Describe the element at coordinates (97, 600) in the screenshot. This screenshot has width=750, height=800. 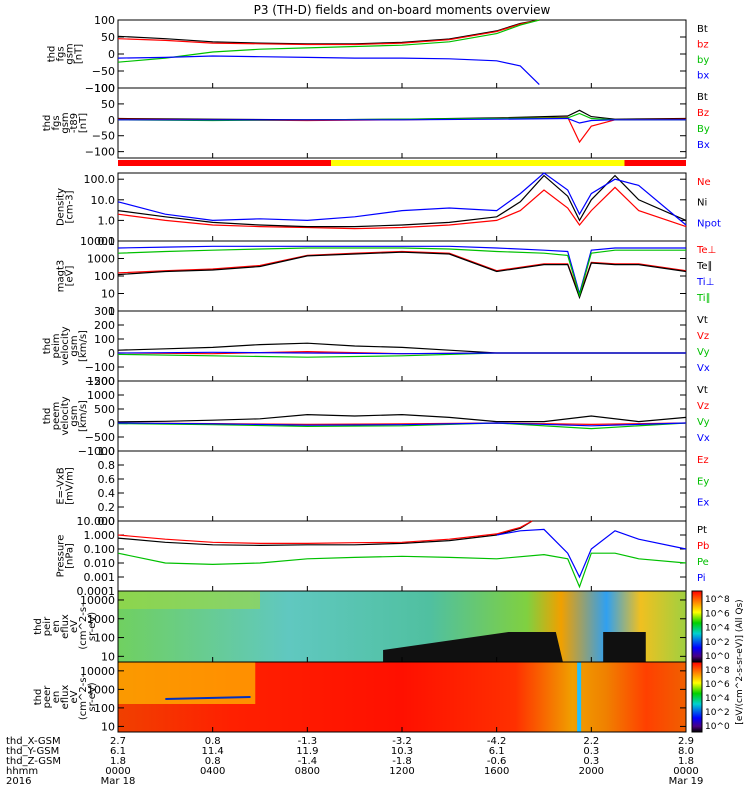
I see `y-tick-label: 10000` at that location.